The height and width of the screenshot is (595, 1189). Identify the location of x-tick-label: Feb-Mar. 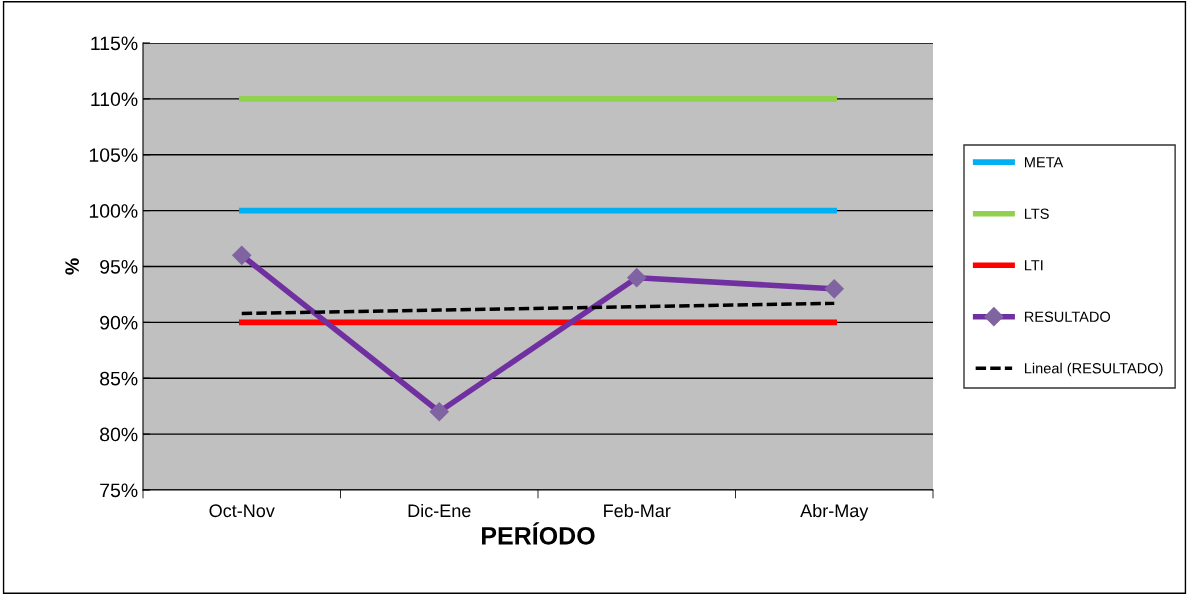
(637, 510).